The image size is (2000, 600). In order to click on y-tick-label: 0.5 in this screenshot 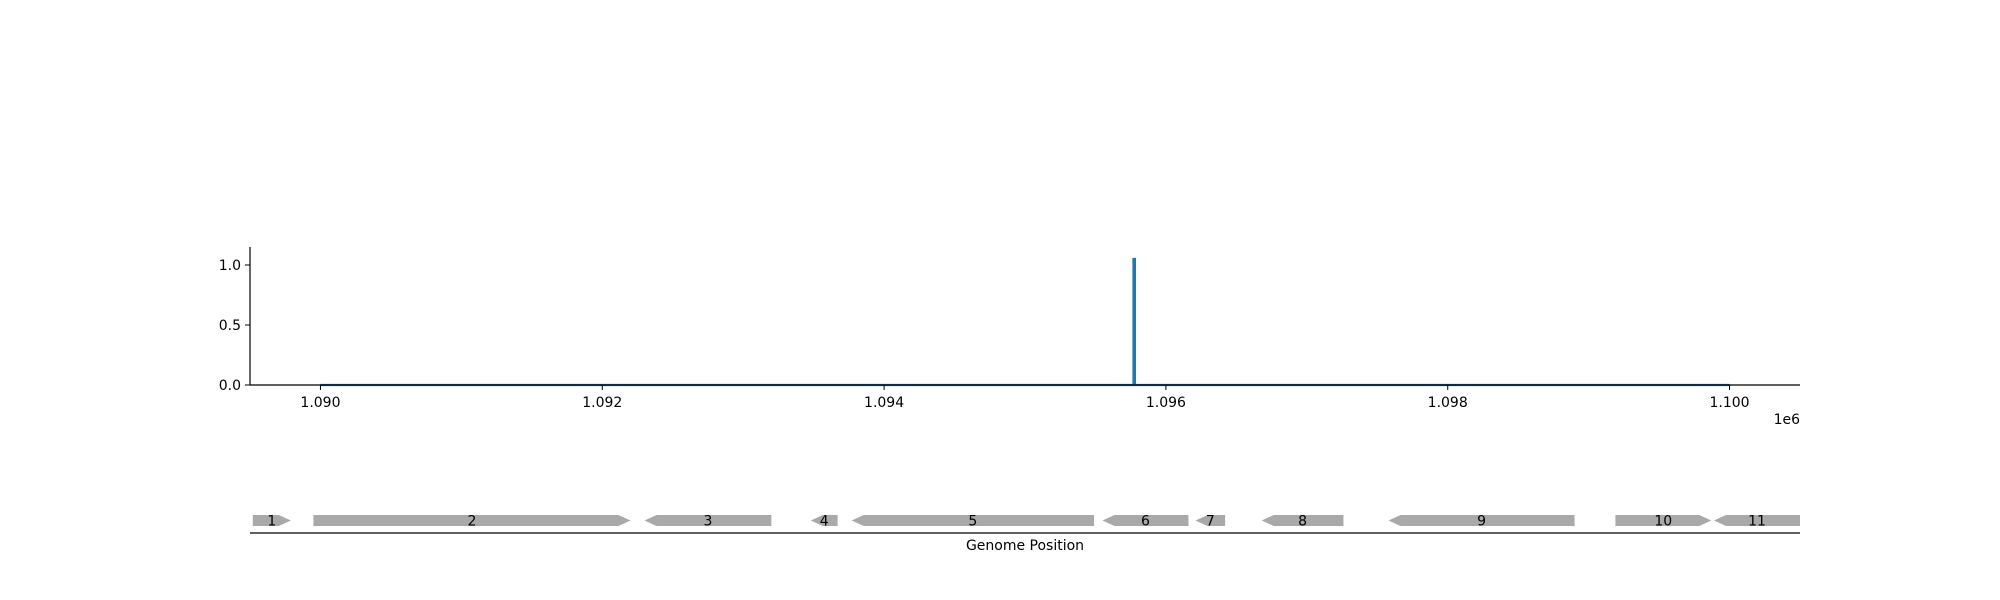, I will do `click(230, 326)`.